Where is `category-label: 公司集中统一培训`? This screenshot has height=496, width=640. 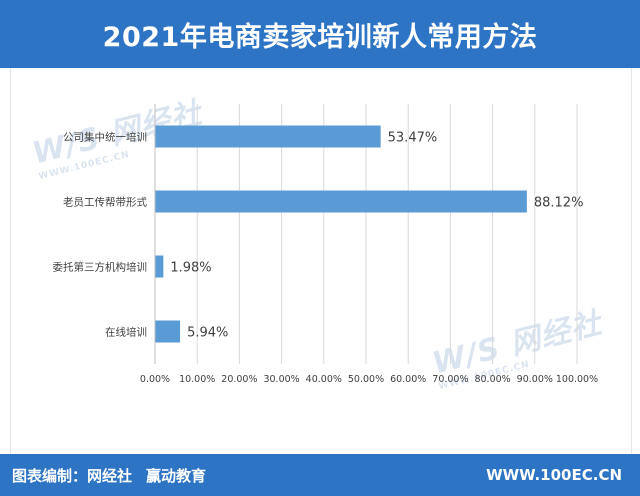
category-label: 公司集中统一培训 is located at coordinates (105, 137).